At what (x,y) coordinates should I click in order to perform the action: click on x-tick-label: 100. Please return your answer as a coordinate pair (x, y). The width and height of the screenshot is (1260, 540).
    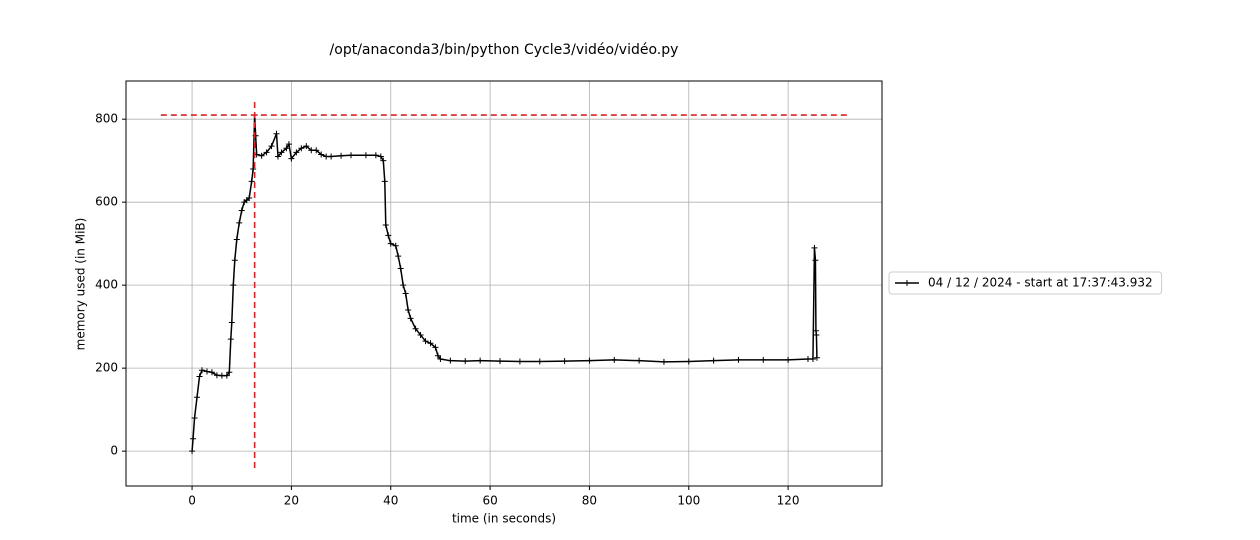
    Looking at the image, I should click on (688, 501).